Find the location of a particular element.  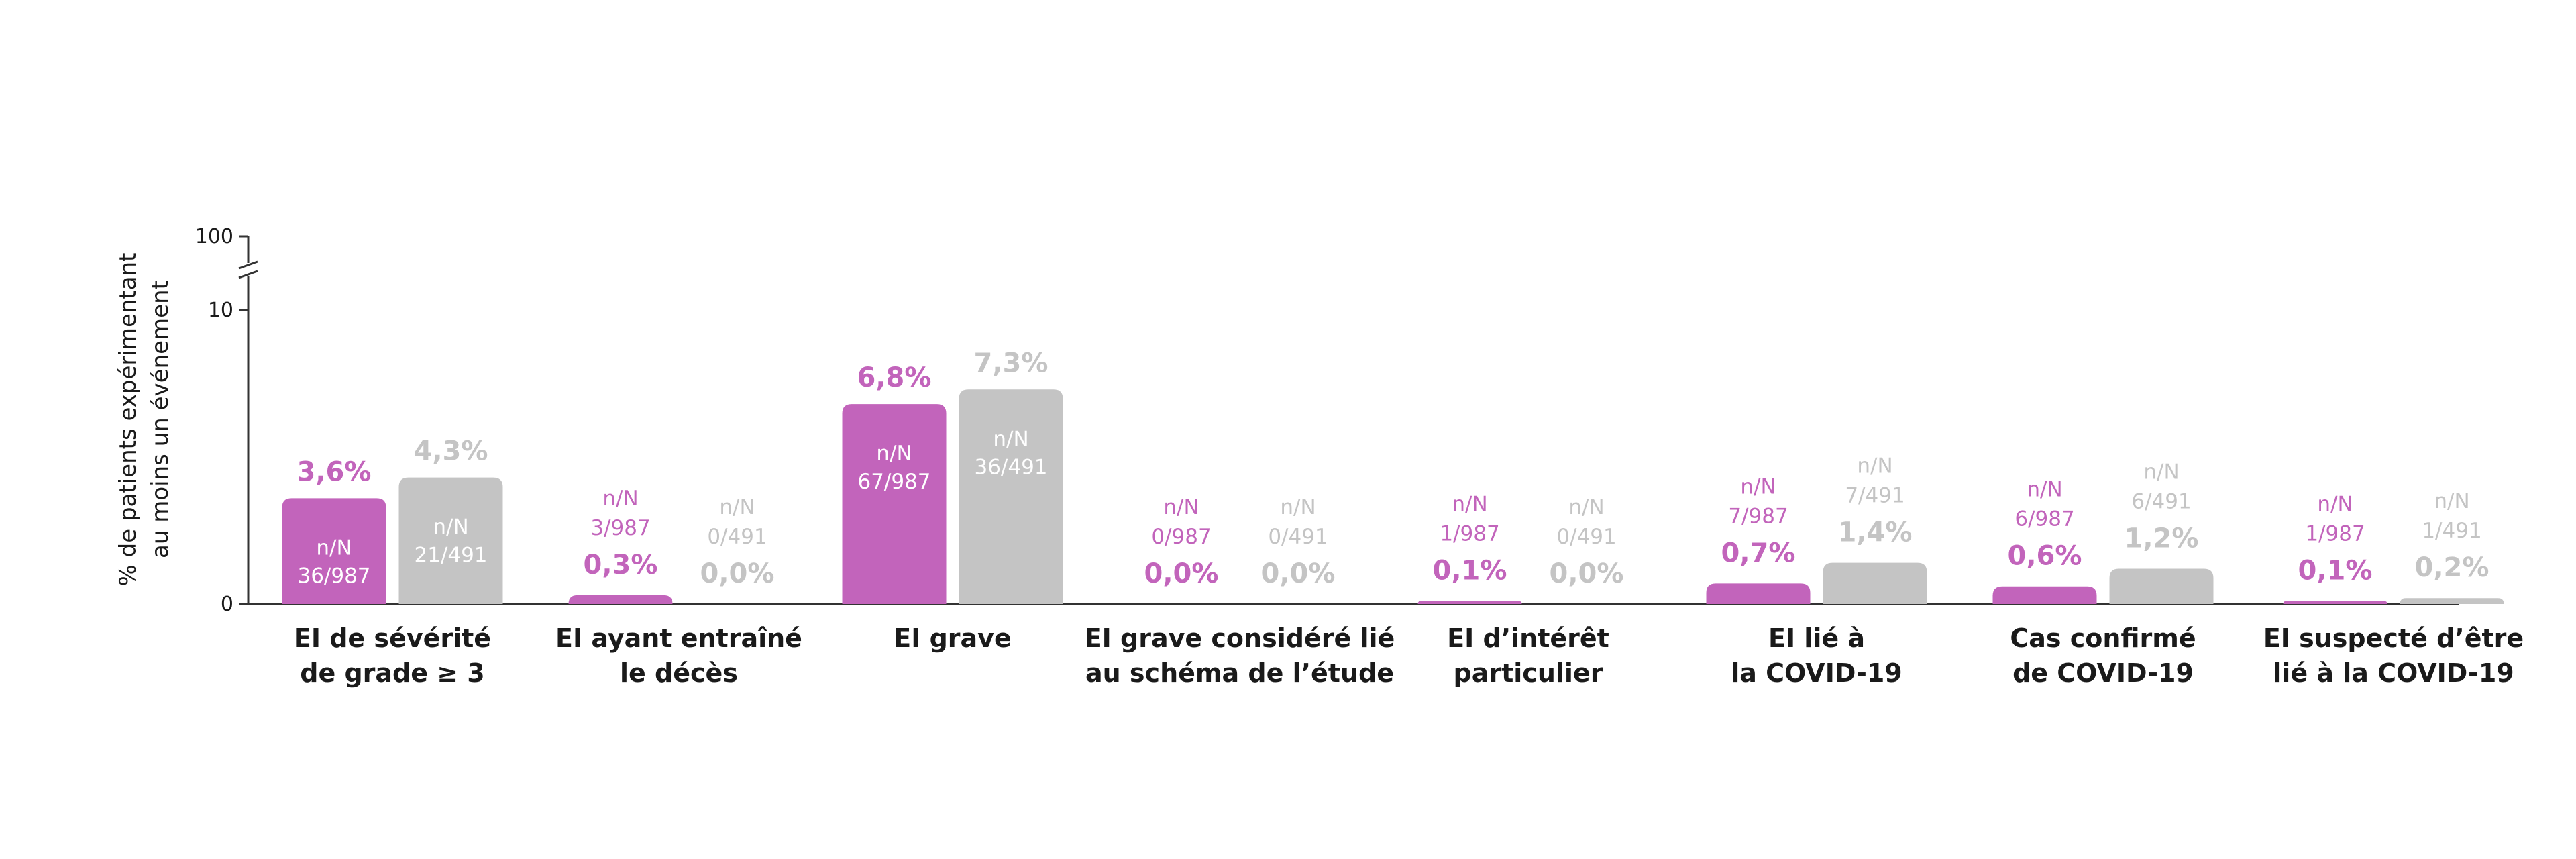

x-tick-label: la COVID-19 is located at coordinates (1816, 673).